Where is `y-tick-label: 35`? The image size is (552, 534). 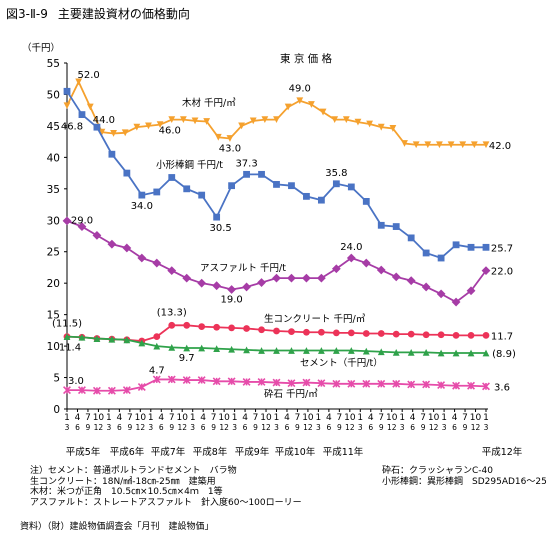 y-tick-label: 35 is located at coordinates (53, 190).